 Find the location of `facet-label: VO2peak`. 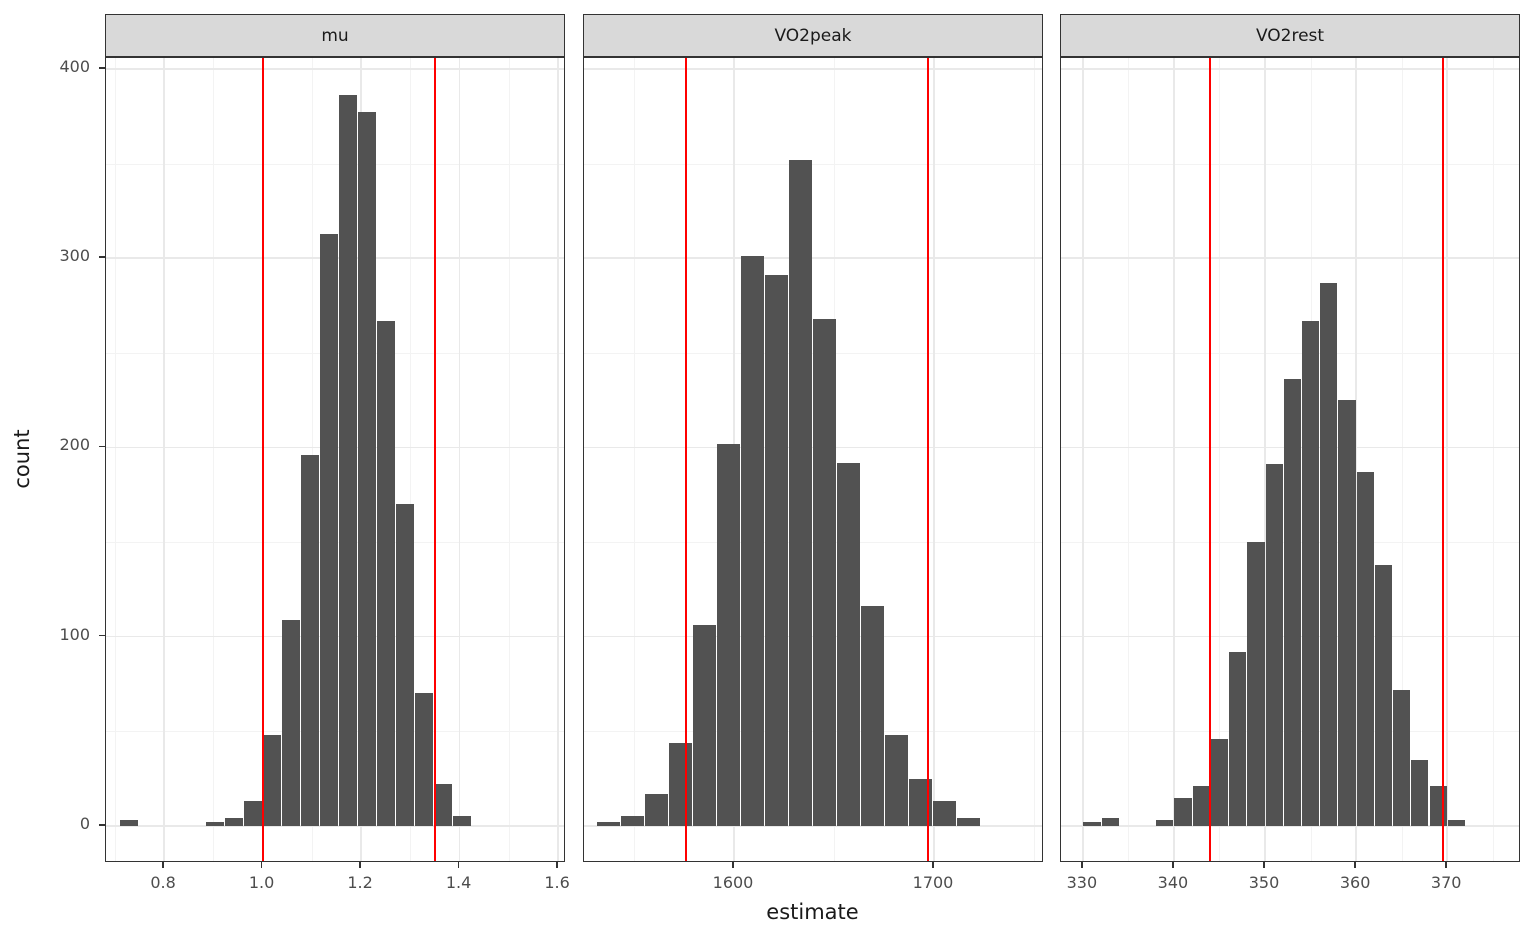

facet-label: VO2peak is located at coordinates (813, 35).